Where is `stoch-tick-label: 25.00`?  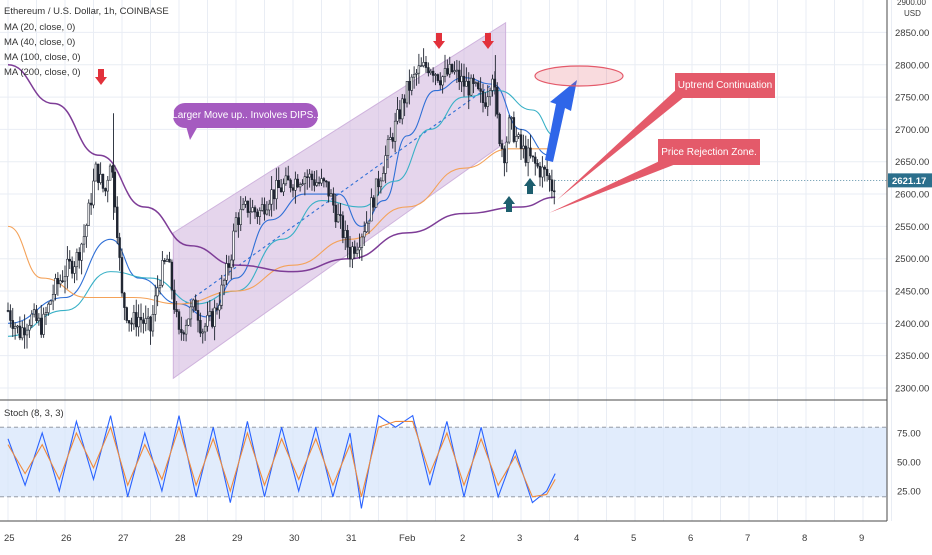 stoch-tick-label: 25.00 is located at coordinates (909, 492).